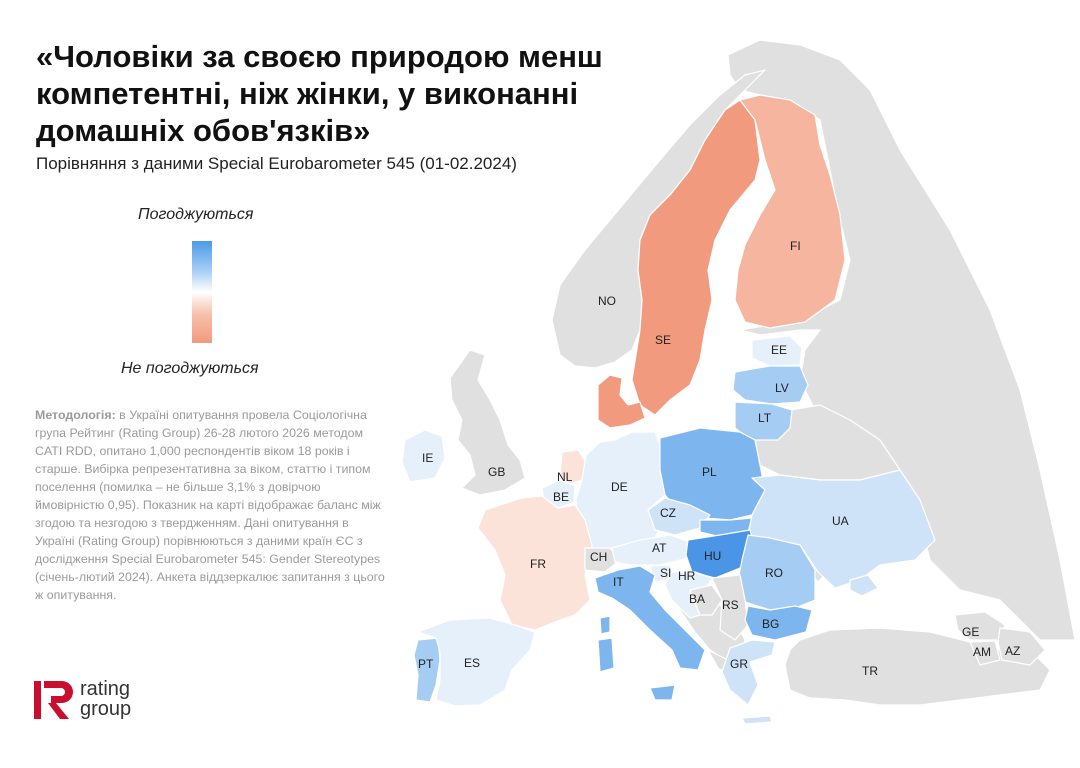  What do you see at coordinates (202, 292) in the screenshot?
I see `legend-color-scale` at bounding box center [202, 292].